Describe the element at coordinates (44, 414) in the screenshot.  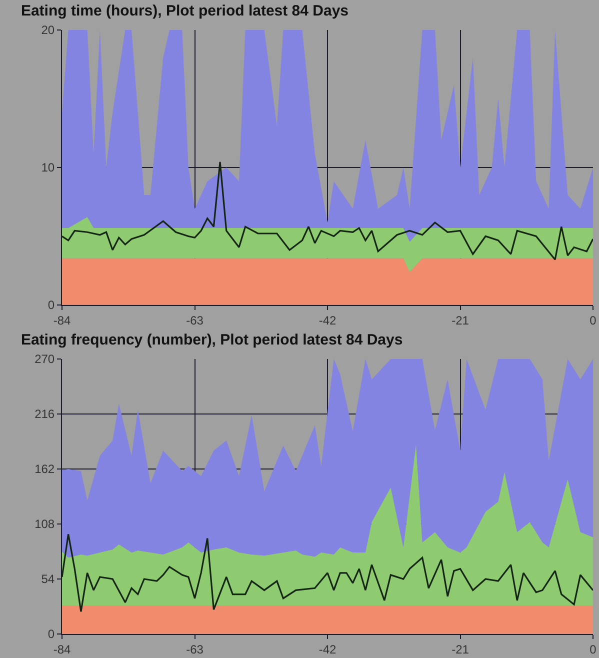
I see `y-tick-label: 216` at that location.